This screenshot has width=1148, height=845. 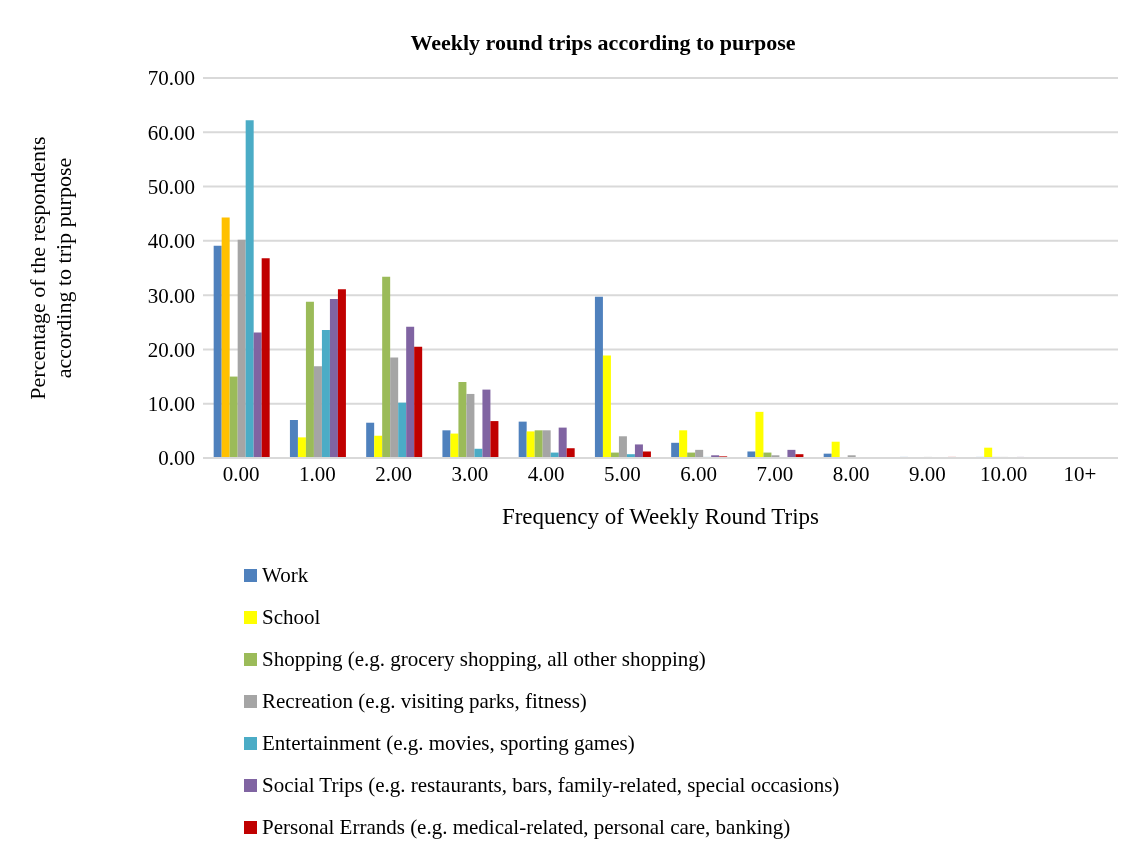 What do you see at coordinates (775, 473) in the screenshot?
I see `x-tick-label: 7.00` at bounding box center [775, 473].